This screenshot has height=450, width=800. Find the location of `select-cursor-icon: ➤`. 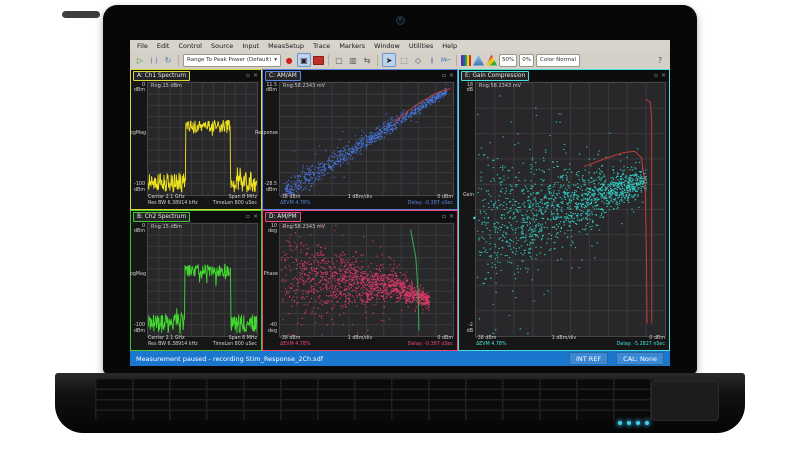

select-cursor-icon: ➤ is located at coordinates (389, 60).